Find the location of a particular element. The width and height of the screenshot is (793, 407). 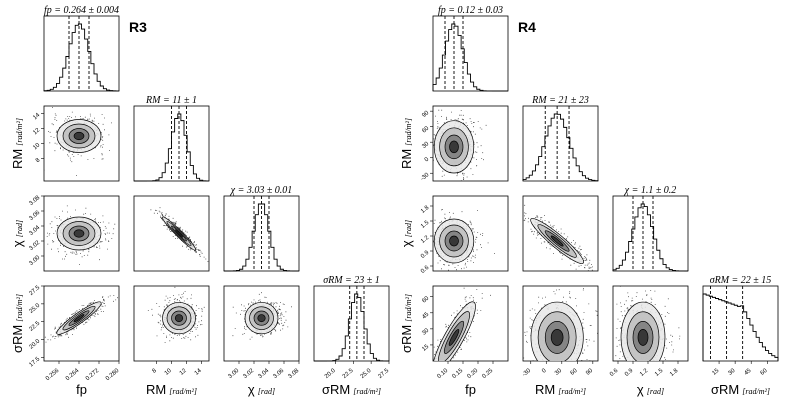

x-tick-label: 20.0 is located at coordinates (330, 374).